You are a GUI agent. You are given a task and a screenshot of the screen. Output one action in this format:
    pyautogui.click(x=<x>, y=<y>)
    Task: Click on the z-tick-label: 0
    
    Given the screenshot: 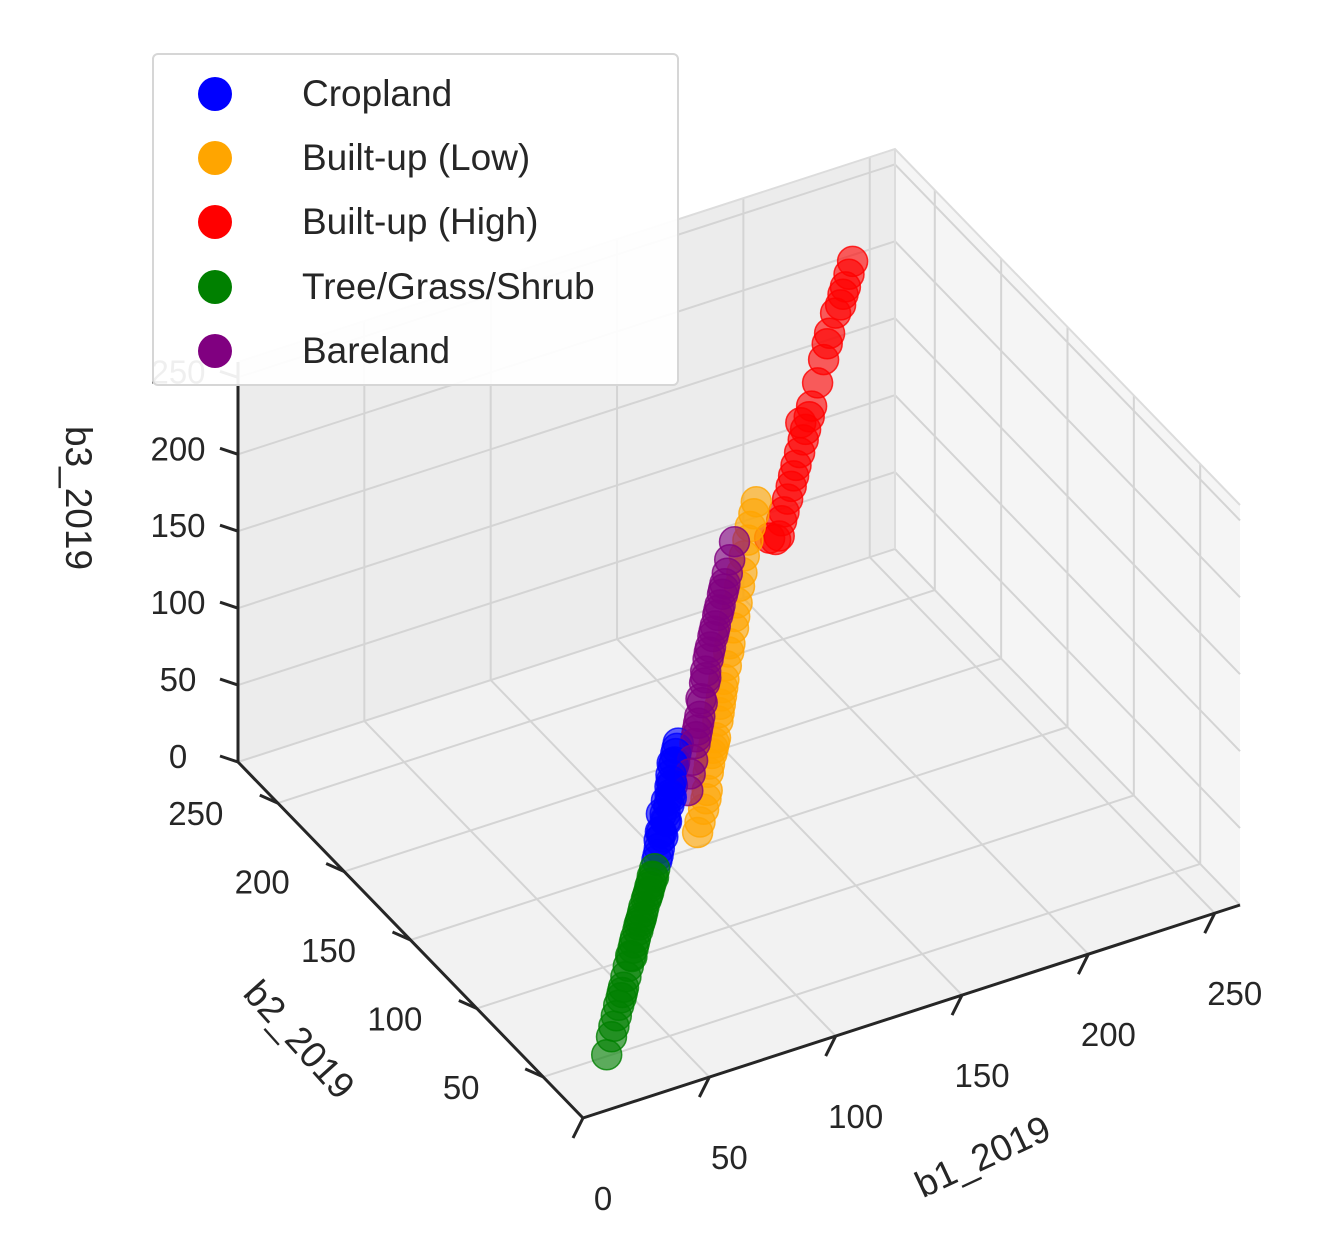 What is the action you would take?
    pyautogui.click(x=178, y=756)
    